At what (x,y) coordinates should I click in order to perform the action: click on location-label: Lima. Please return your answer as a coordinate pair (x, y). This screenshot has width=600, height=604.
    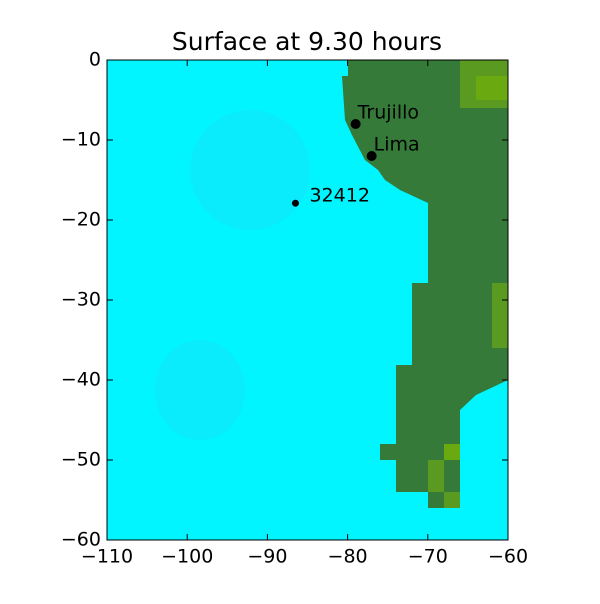
    Looking at the image, I should click on (397, 145).